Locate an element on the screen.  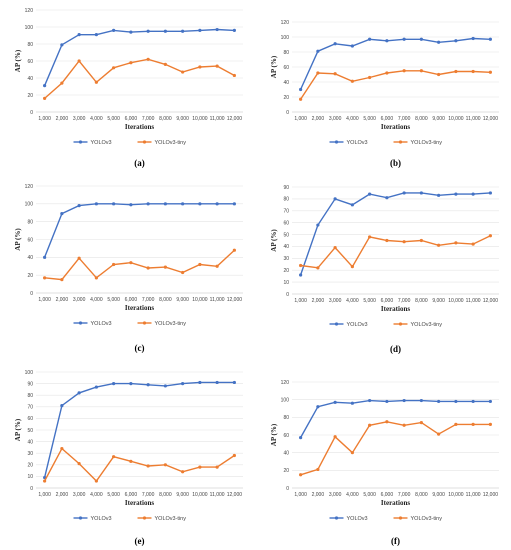
x-axis-title: Iterations is located at coordinates (395, 503).